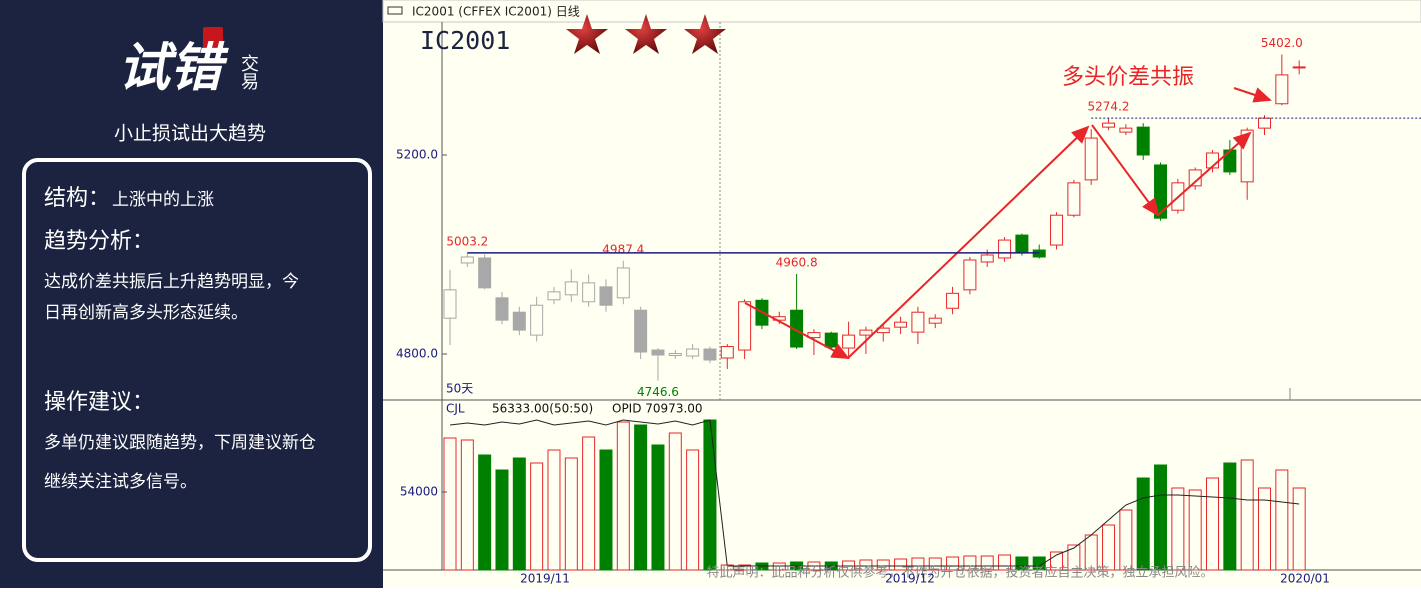 The height and width of the screenshot is (592, 1421). Describe the element at coordinates (180, 443) in the screenshot. I see `advice-line: 多单仍建议跟随趋势，下周建议新仓` at that location.